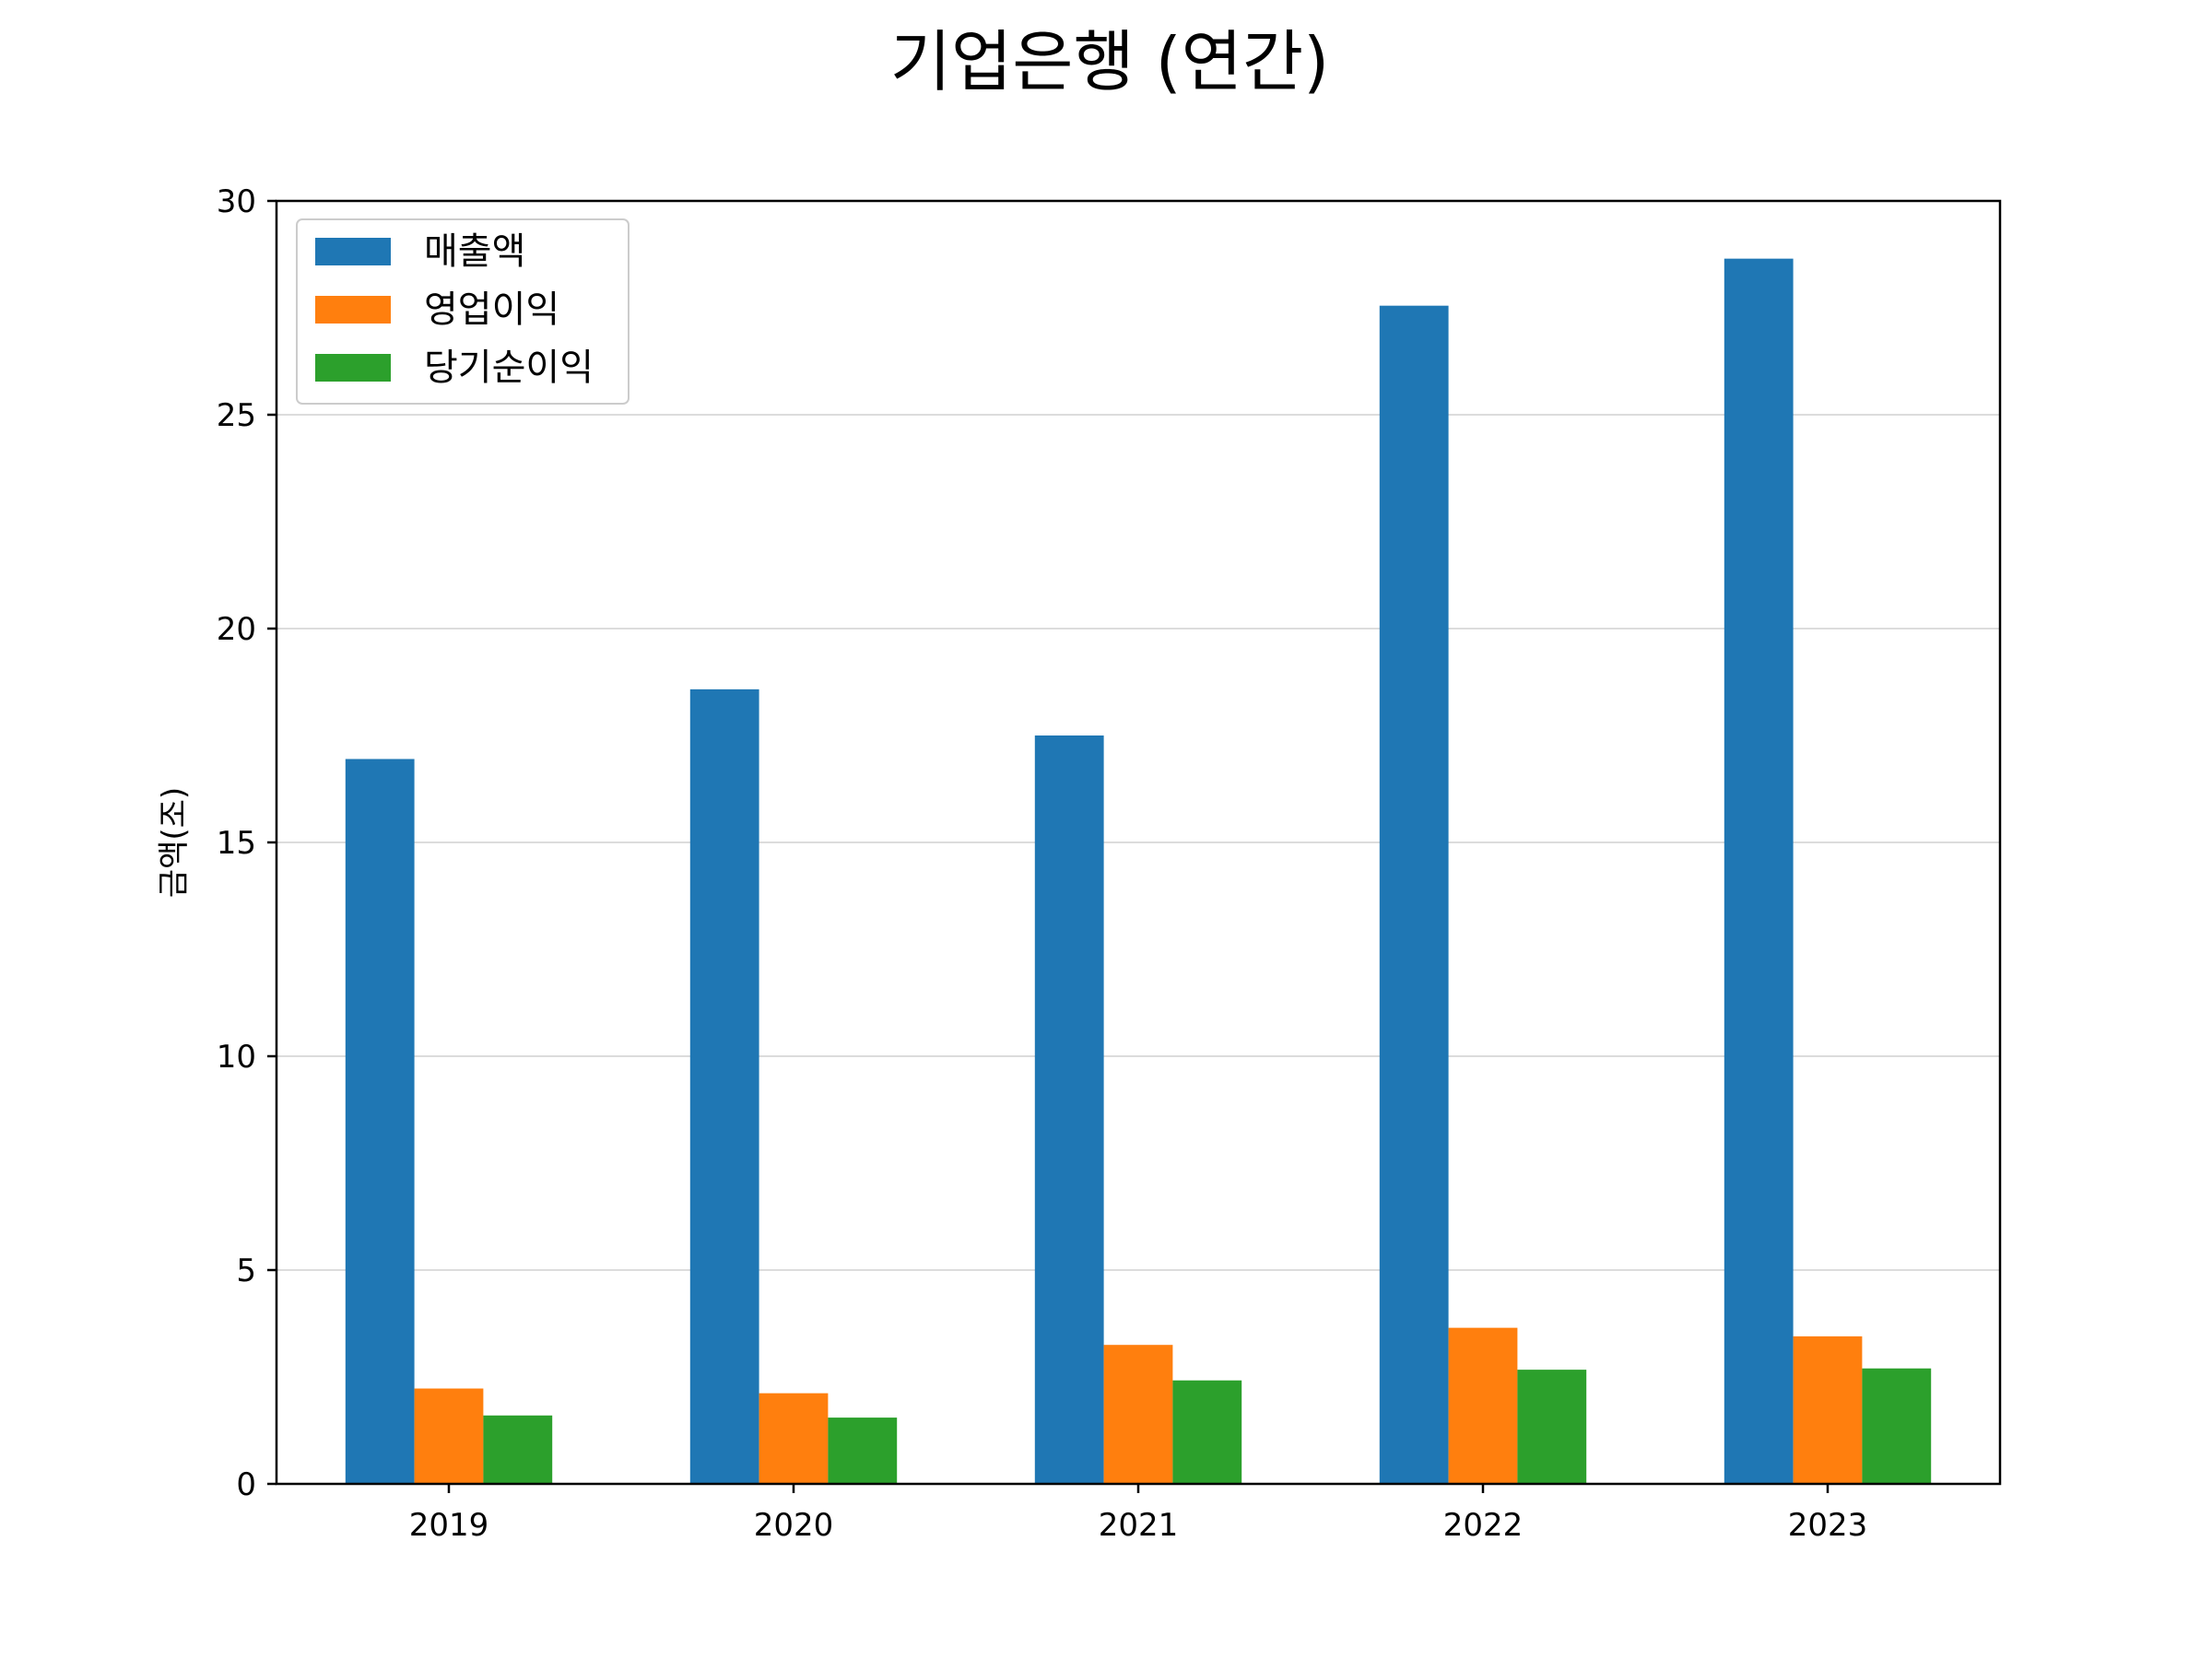 The height and width of the screenshot is (1659, 2212). What do you see at coordinates (246, 1271) in the screenshot?
I see `y-tick-label: 5` at bounding box center [246, 1271].